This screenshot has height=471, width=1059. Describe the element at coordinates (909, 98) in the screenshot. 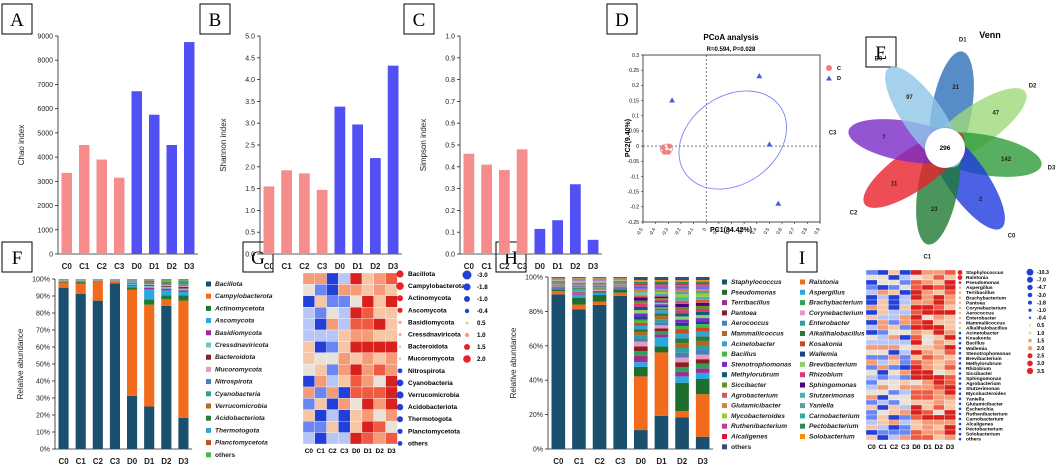

I see `venn-count-D0: 97` at that location.